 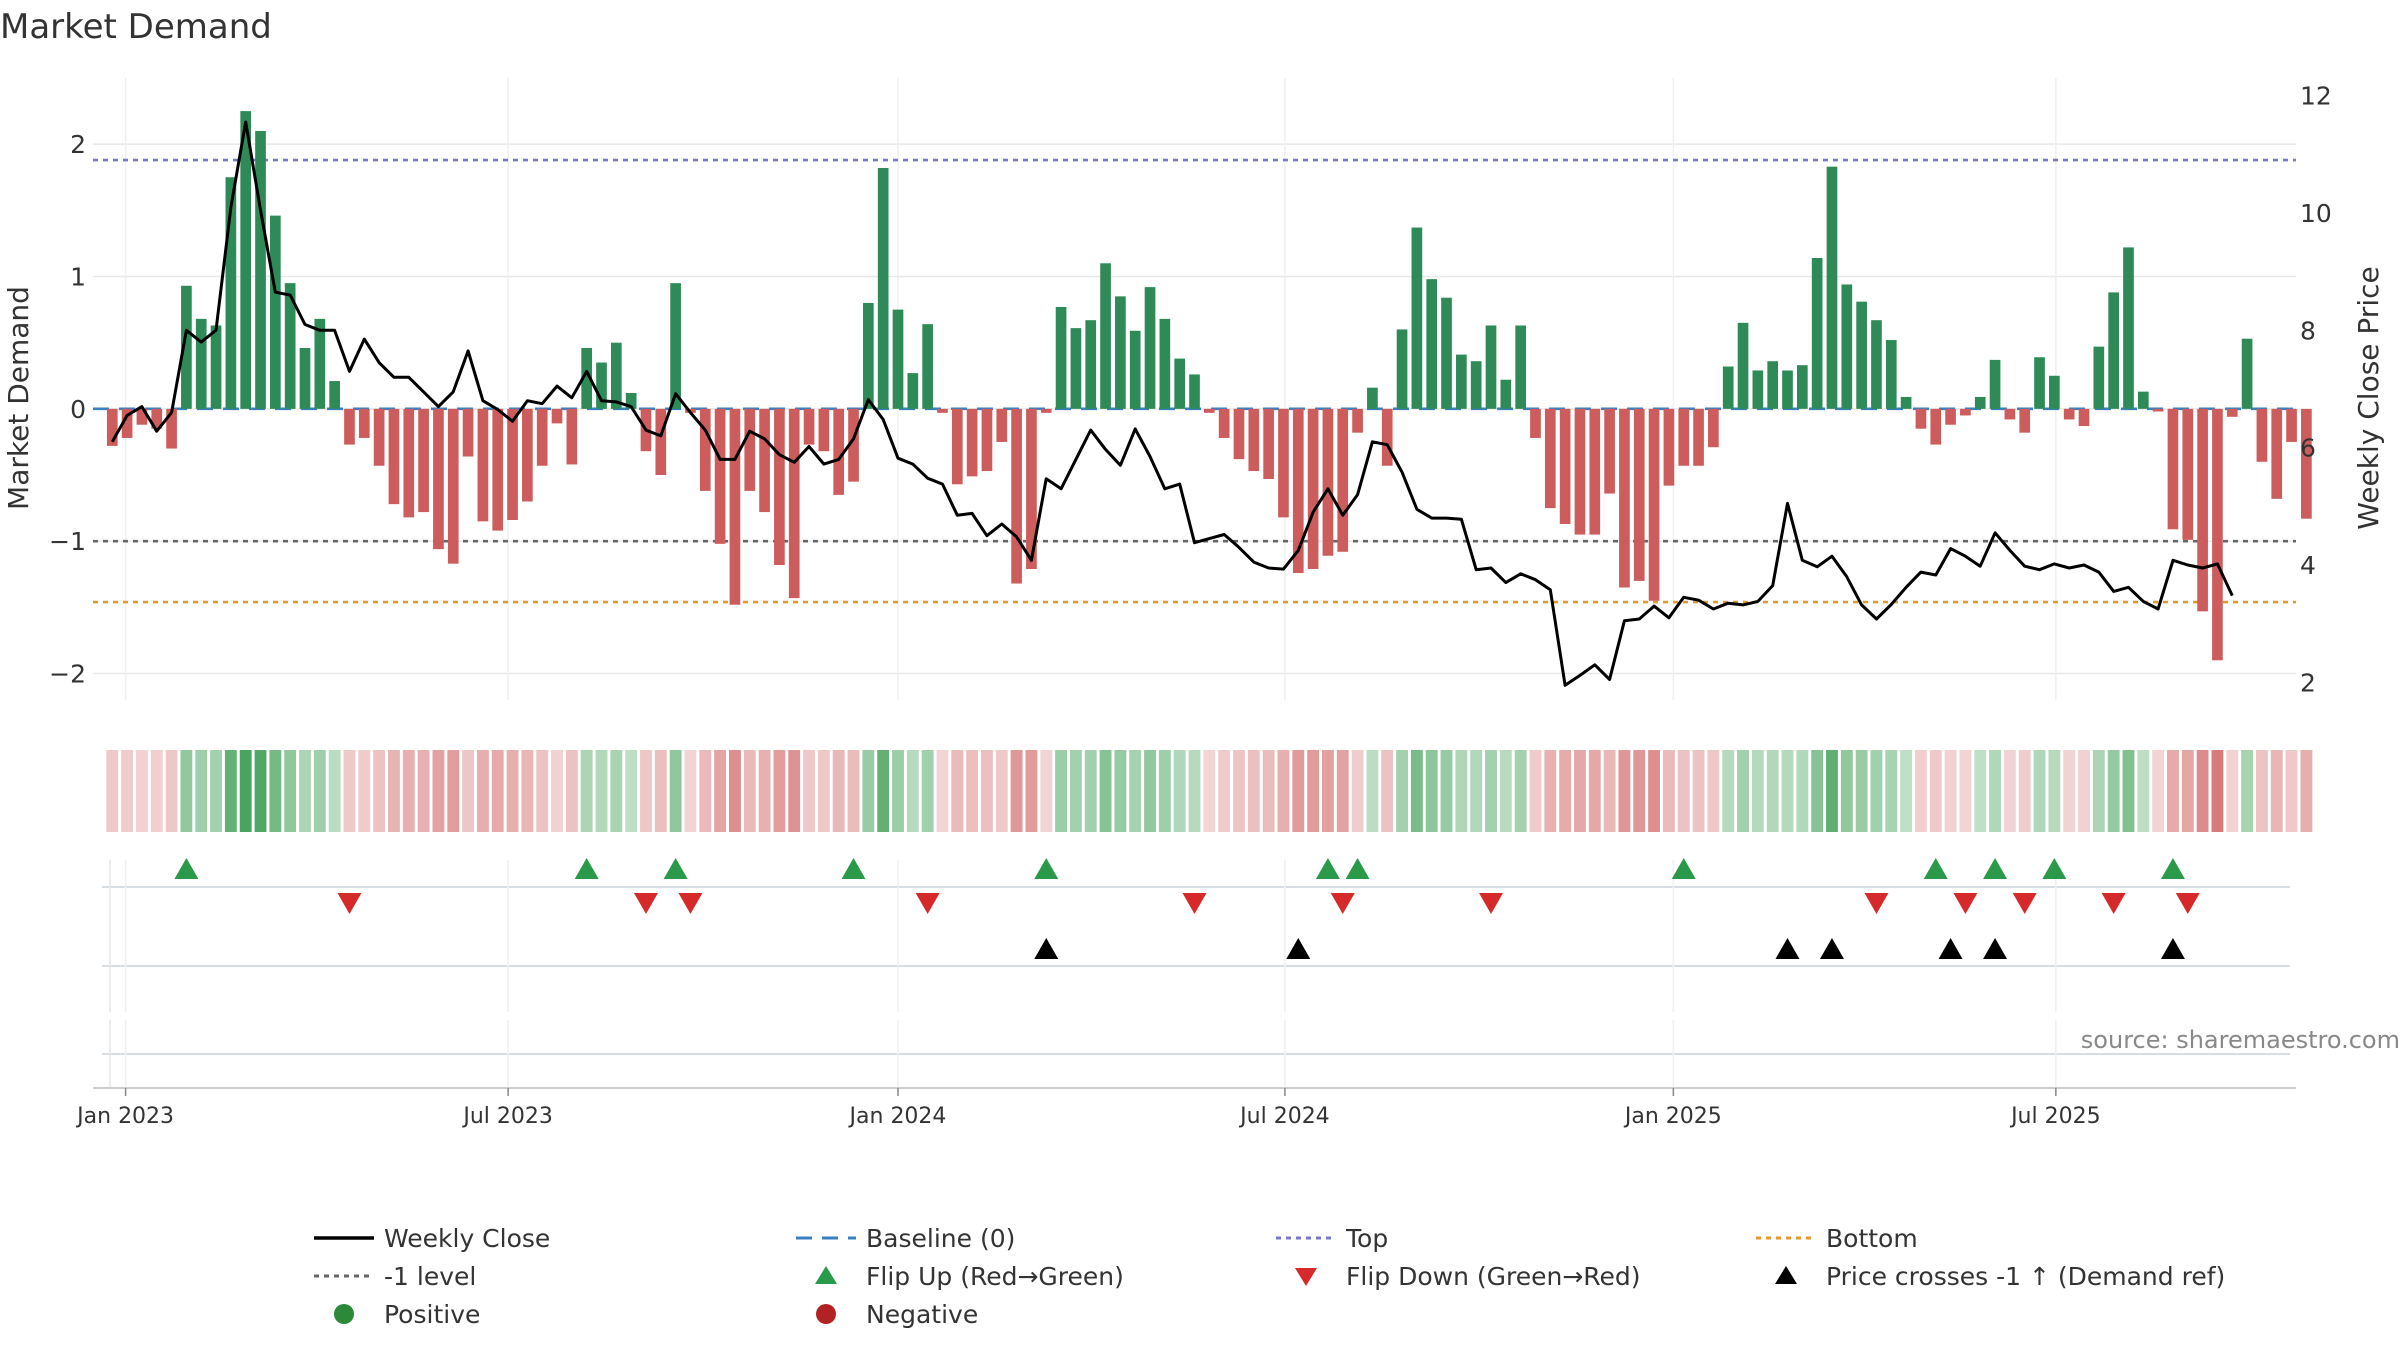 What do you see at coordinates (1786, 1275) in the screenshot?
I see `legend-swatch-triangle-up` at bounding box center [1786, 1275].